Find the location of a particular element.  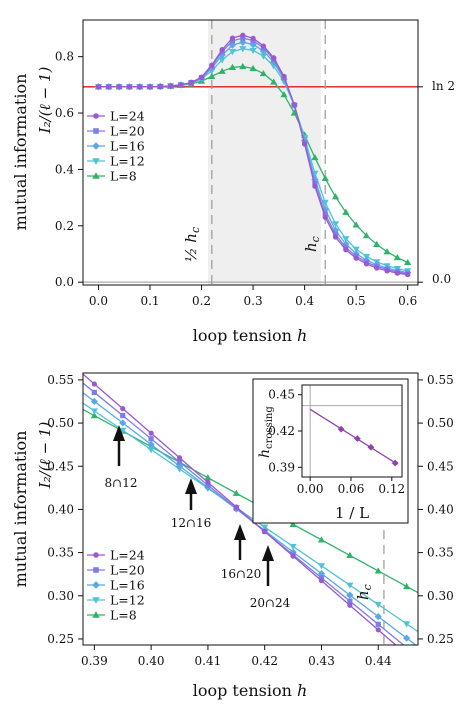

top-legend-marker-L16 is located at coordinates (96, 146).